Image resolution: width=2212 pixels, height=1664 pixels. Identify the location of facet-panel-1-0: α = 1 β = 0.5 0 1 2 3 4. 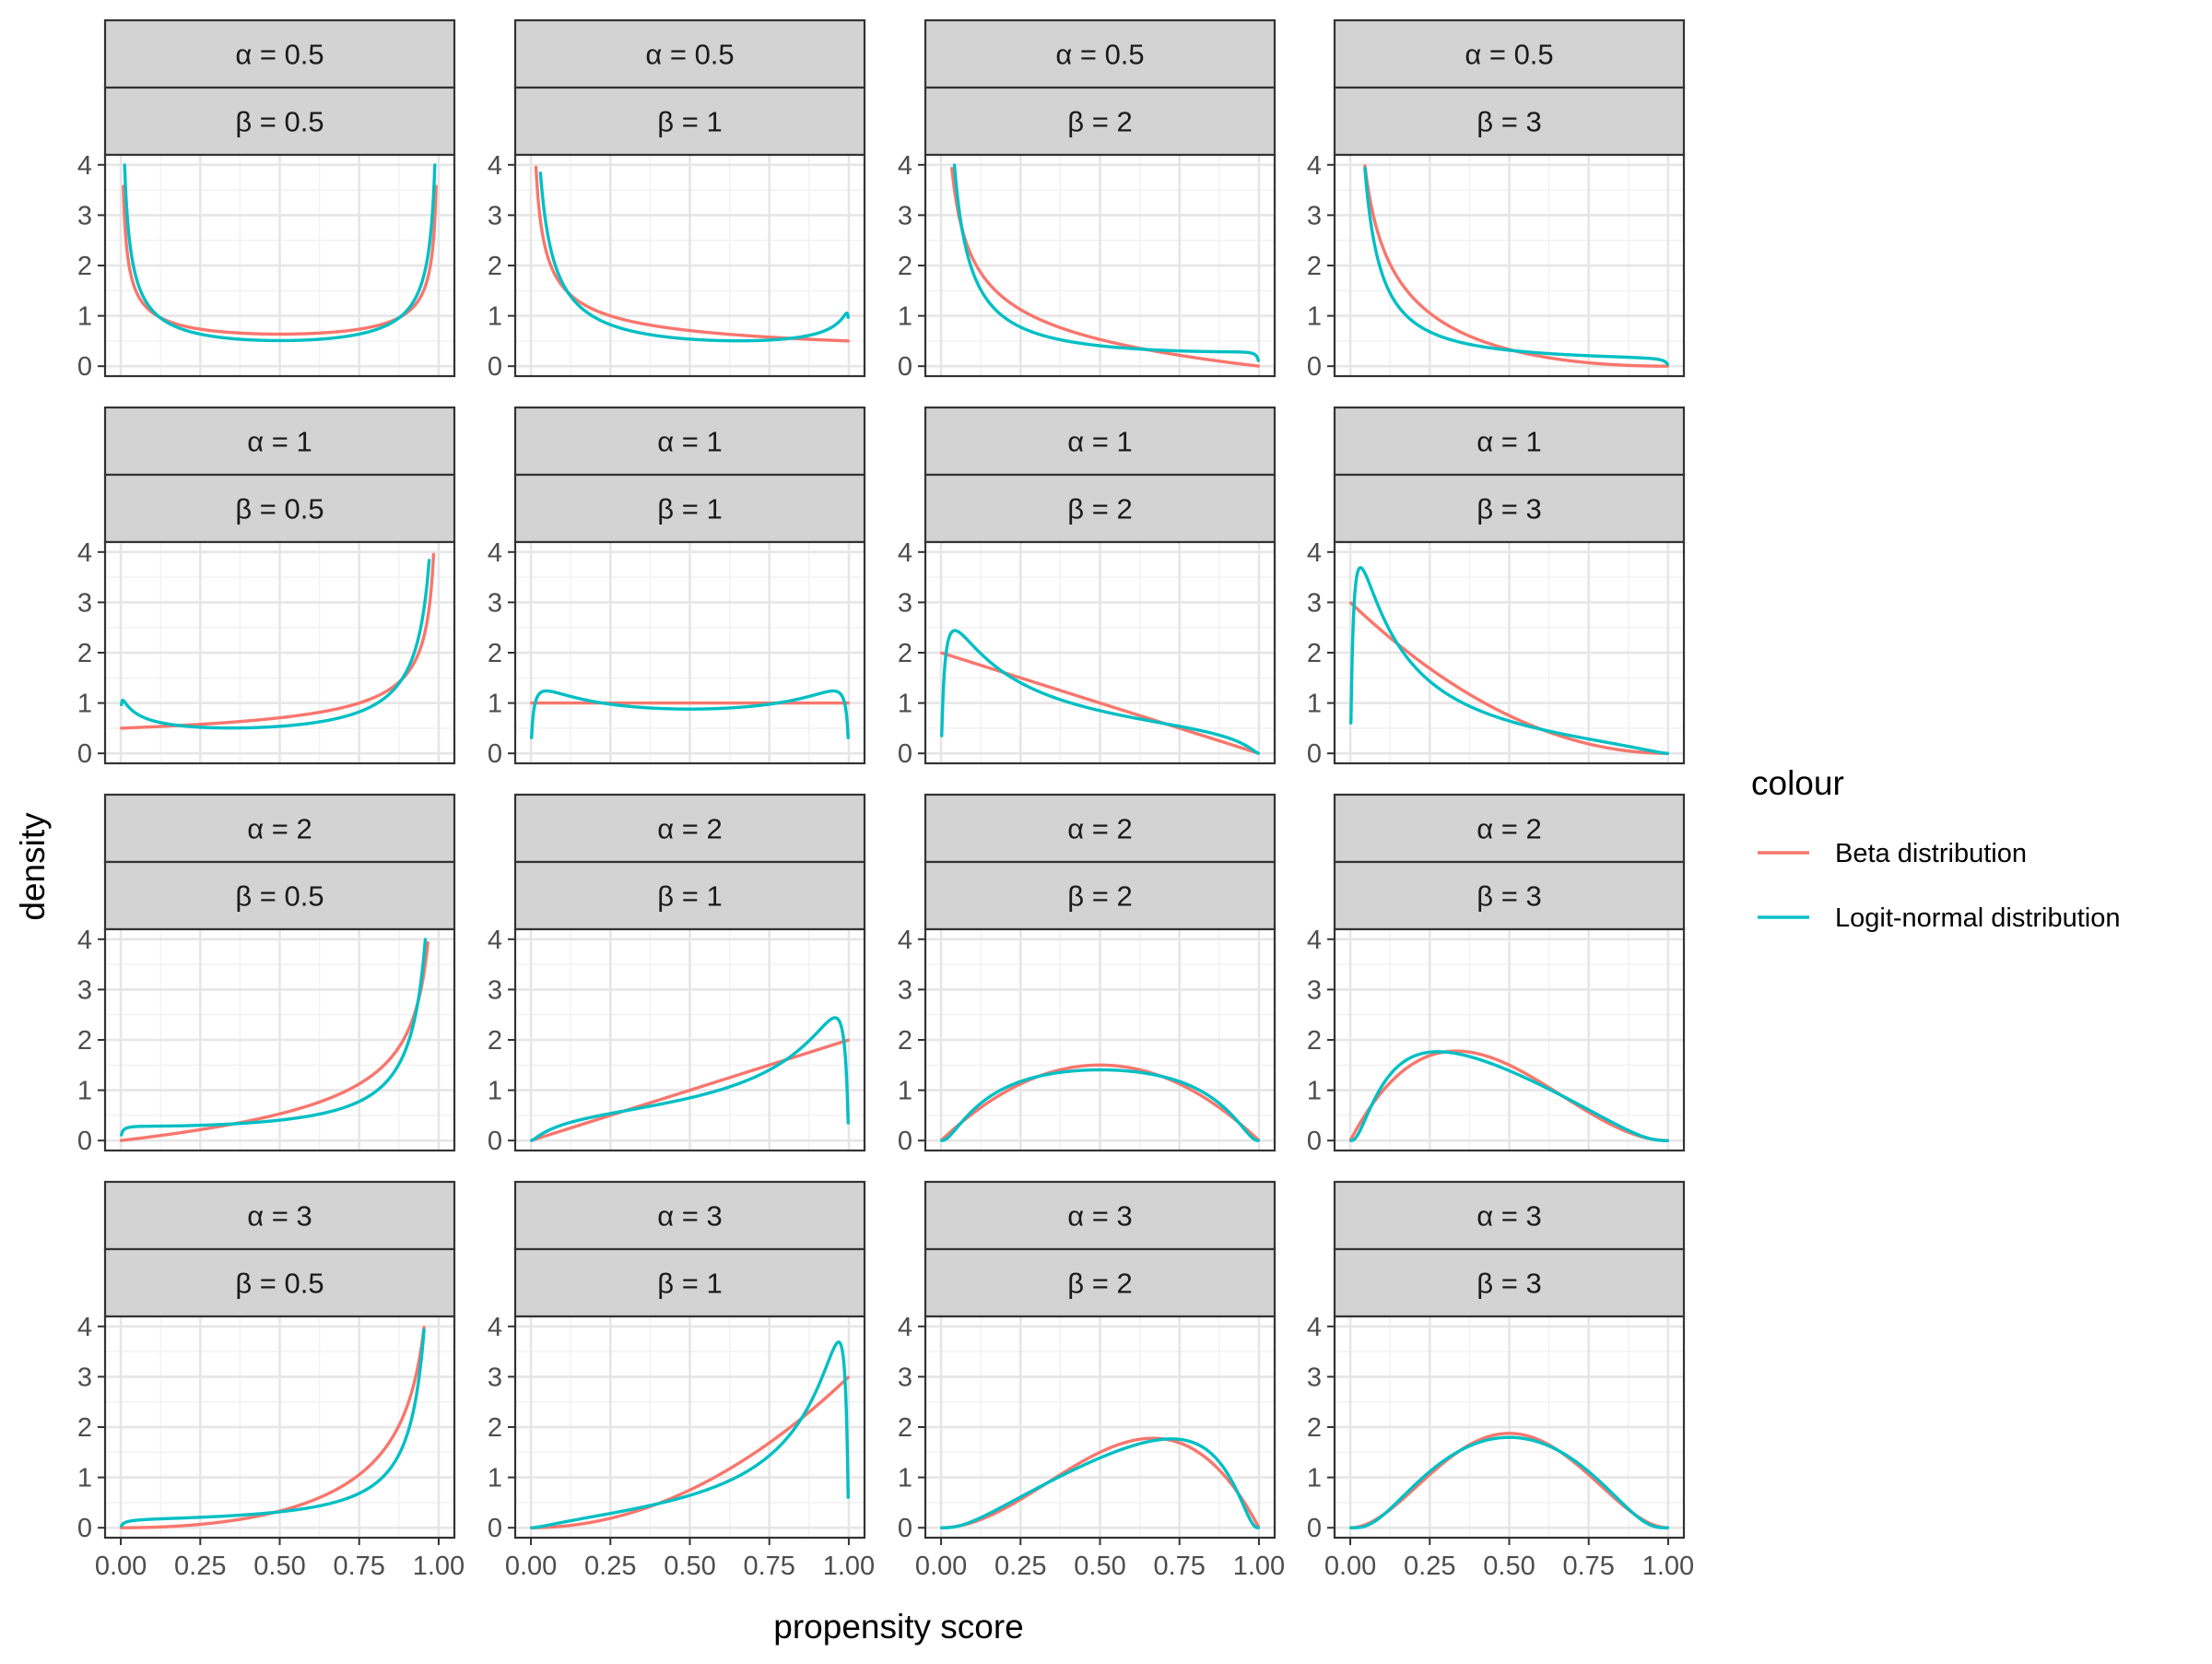
(266, 587).